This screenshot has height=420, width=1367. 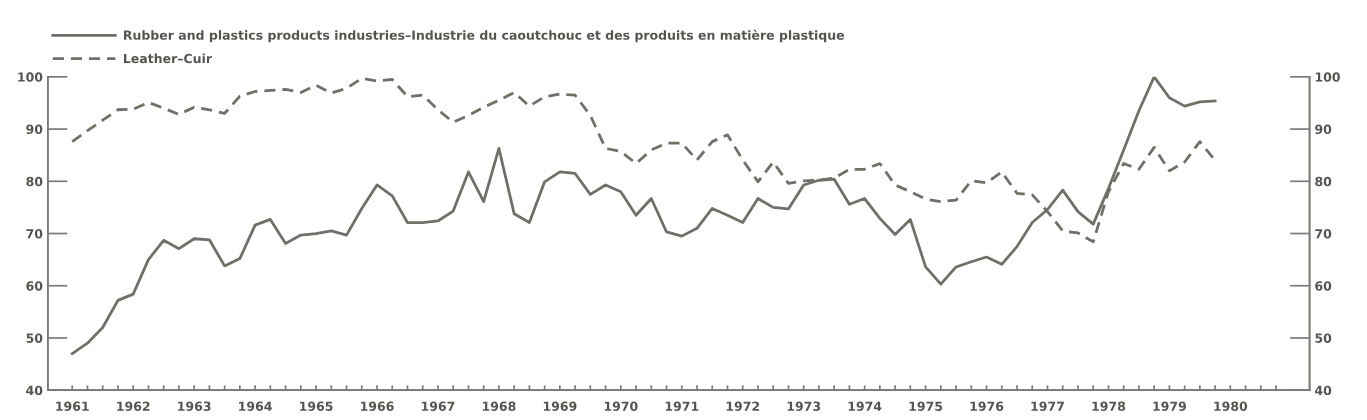 What do you see at coordinates (499, 406) in the screenshot?
I see `x-tick-label: 1968` at bounding box center [499, 406].